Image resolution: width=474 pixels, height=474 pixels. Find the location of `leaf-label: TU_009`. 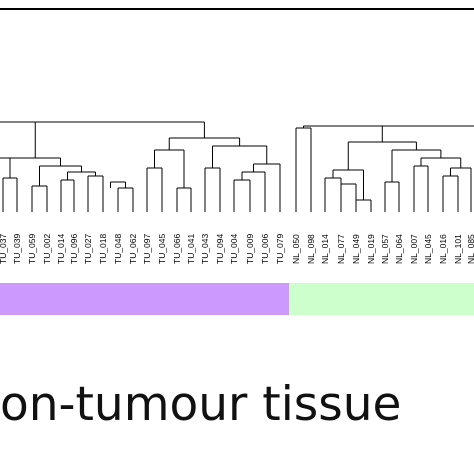

leaf-label: TU_009 is located at coordinates (249, 248).